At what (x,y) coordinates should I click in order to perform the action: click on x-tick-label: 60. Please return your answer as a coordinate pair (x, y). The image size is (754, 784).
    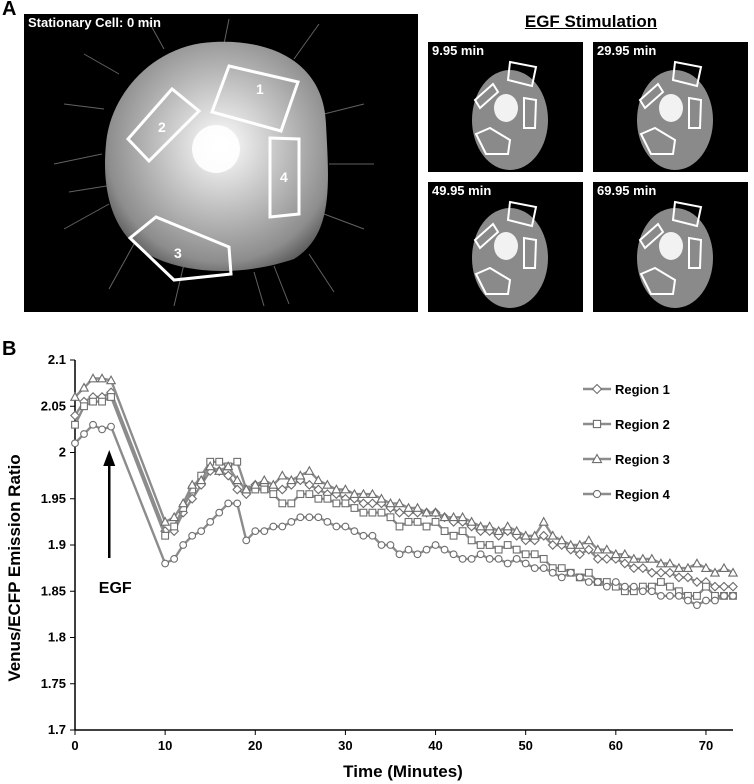
    Looking at the image, I should click on (616, 745).